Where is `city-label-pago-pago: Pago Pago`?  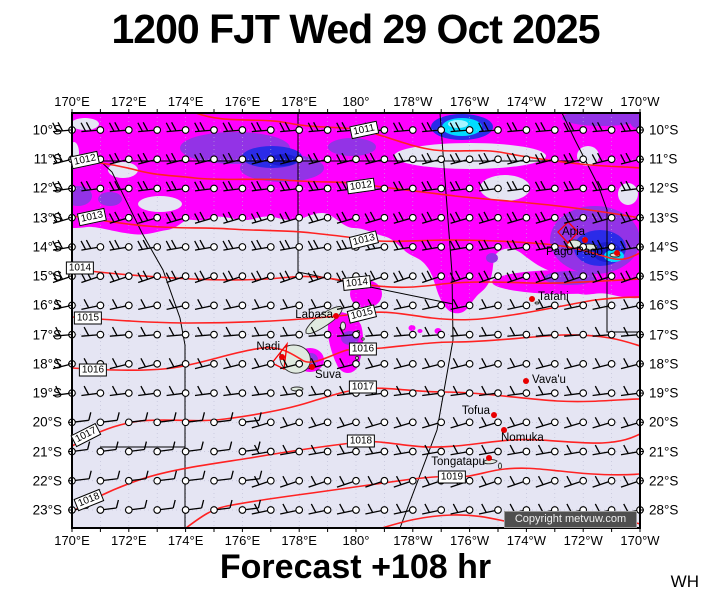 city-label-pago-pago: Pago Pago is located at coordinates (574, 252).